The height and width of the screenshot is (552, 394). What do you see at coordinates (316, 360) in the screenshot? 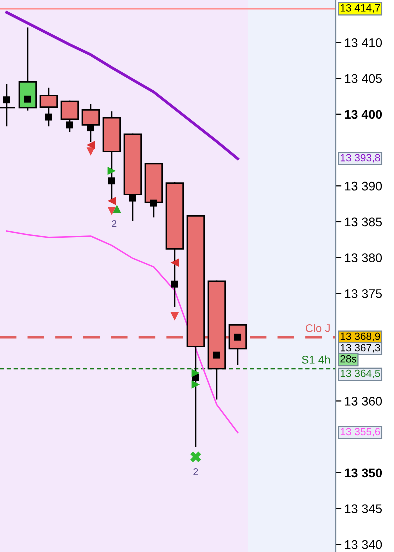
I see `ref-line-label: S1 4h` at bounding box center [316, 360].